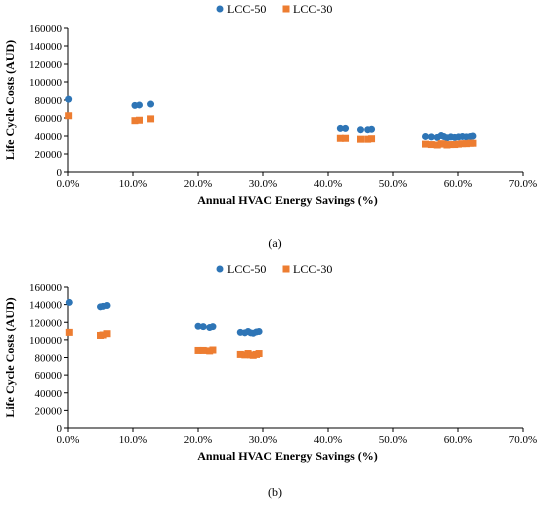  Describe the element at coordinates (274, 243) in the screenshot. I see `panel-label: (a)` at that location.